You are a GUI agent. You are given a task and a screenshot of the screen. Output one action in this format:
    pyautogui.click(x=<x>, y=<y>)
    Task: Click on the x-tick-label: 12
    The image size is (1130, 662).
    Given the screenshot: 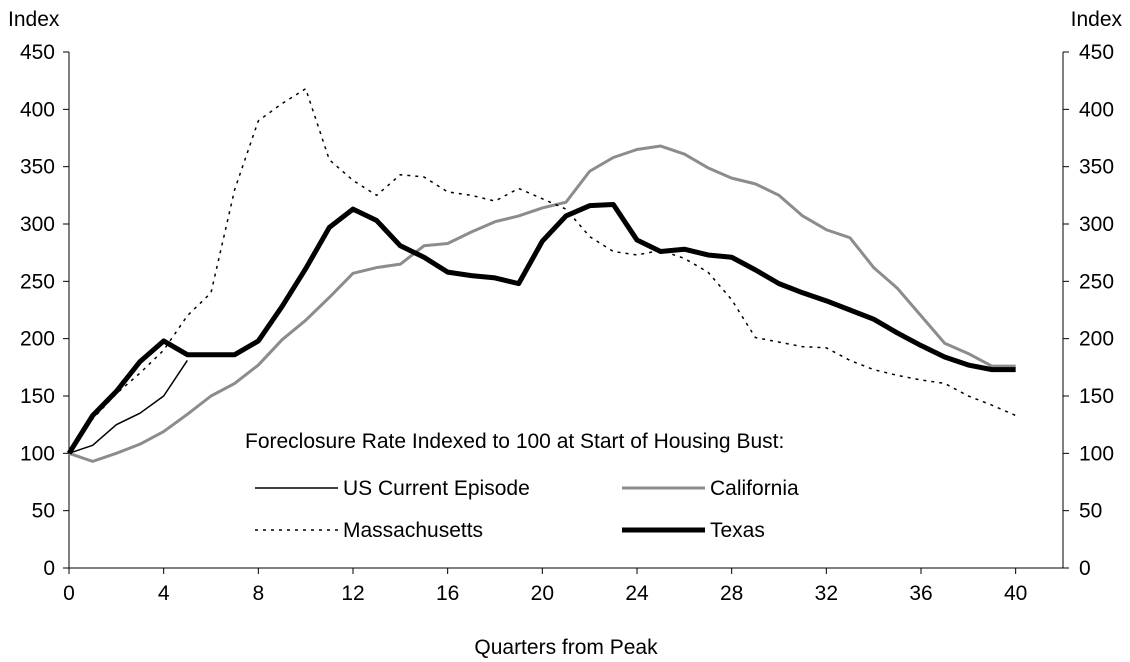 What is the action you would take?
    pyautogui.click(x=352, y=593)
    